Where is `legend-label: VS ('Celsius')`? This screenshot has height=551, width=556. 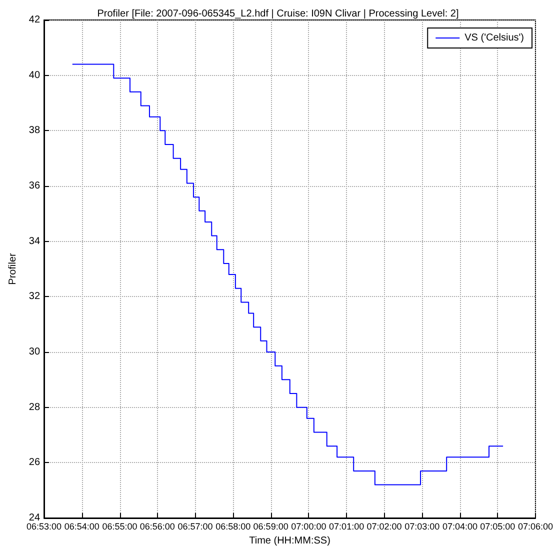
legend-label: VS ('Celsius') is located at coordinates (494, 38).